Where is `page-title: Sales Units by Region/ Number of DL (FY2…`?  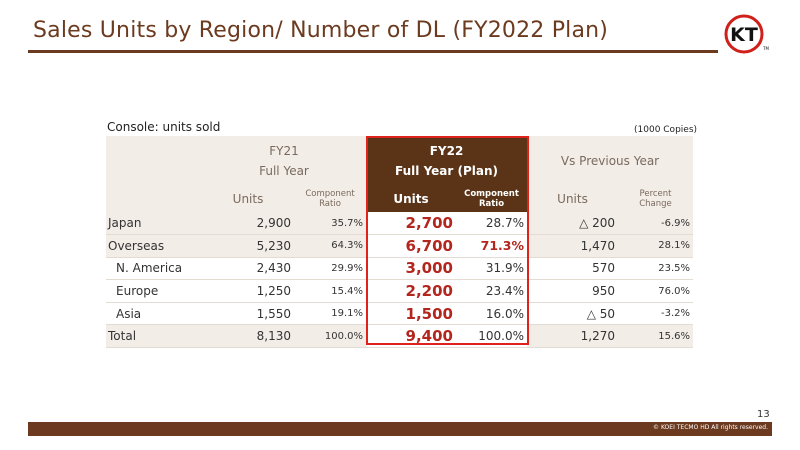 page-title: Sales Units by Region/ Number of DL (FY2… is located at coordinates (321, 30).